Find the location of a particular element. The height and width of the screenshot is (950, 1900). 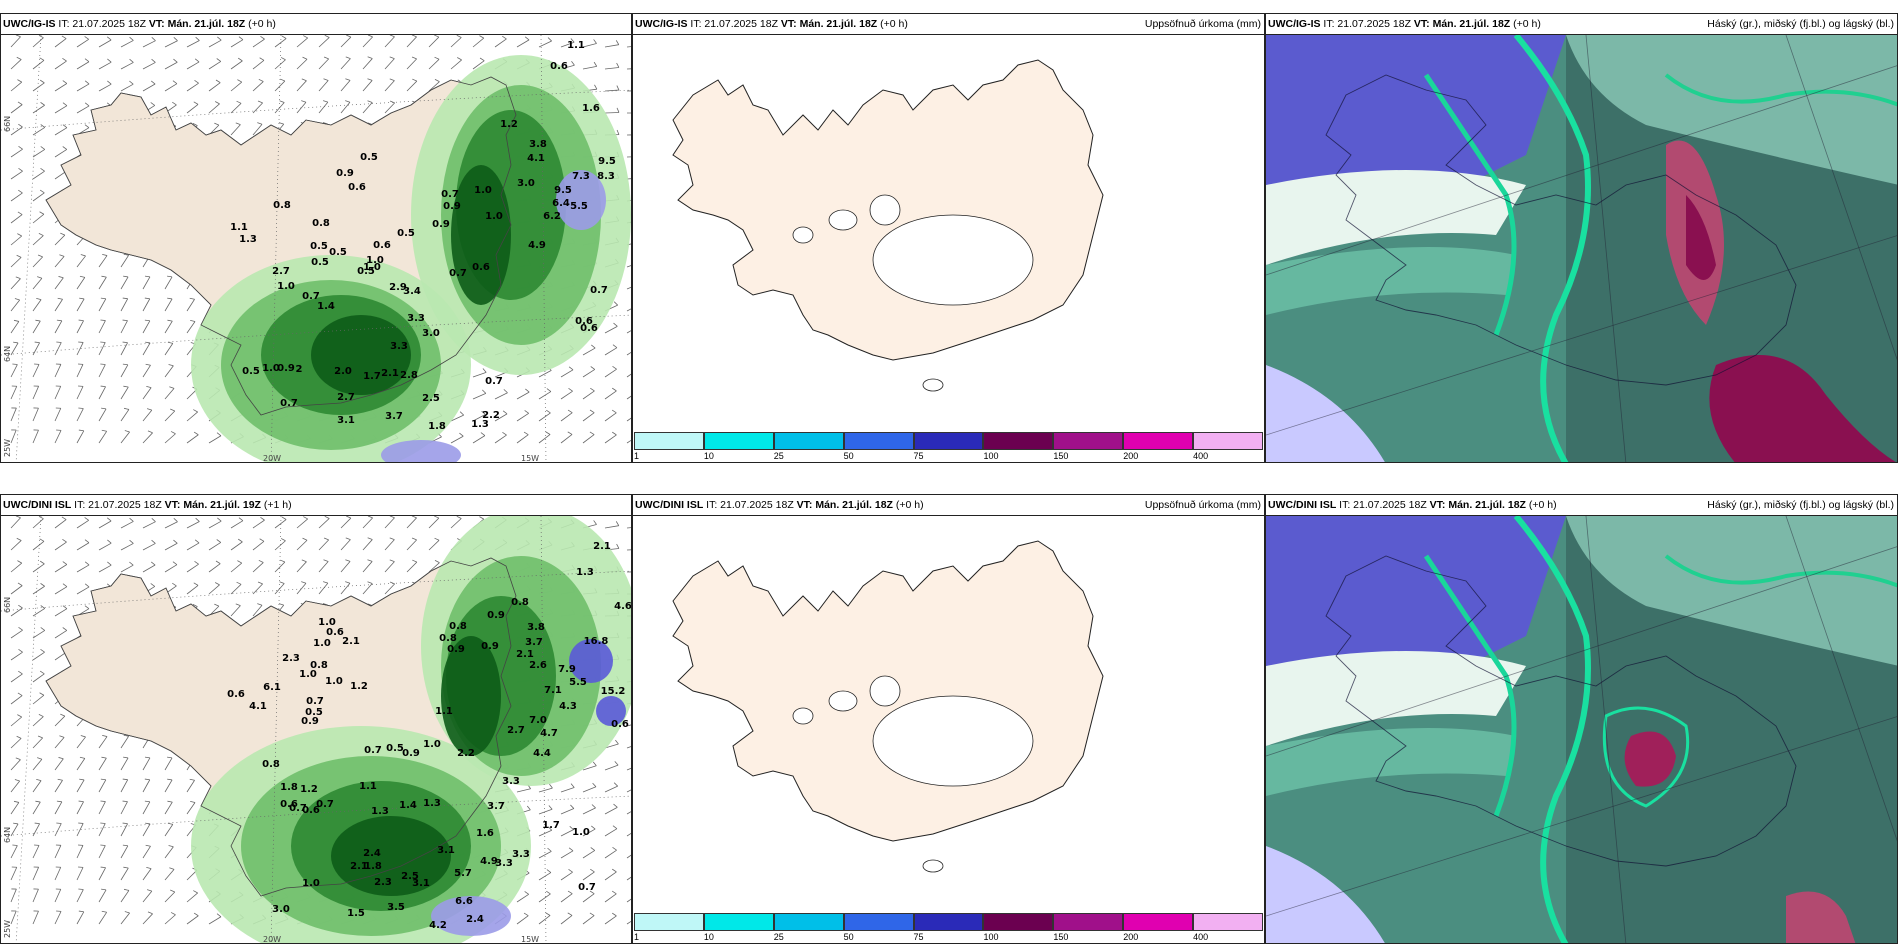

colorbar-tick-label: 400 is located at coordinates (1201, 456).